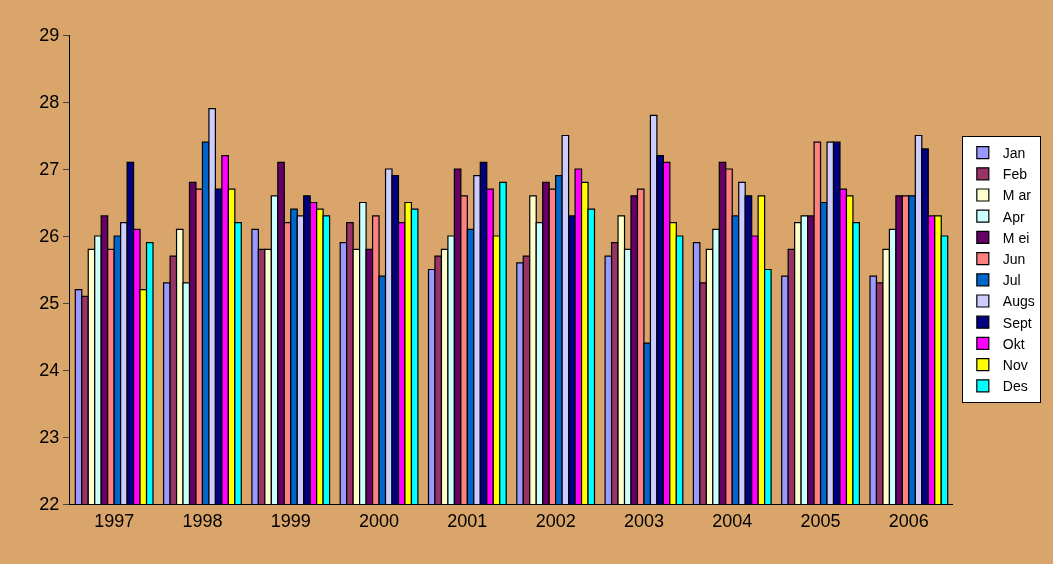 The width and height of the screenshot is (1053, 564). I want to click on legend-label: Augs, so click(1018, 301).